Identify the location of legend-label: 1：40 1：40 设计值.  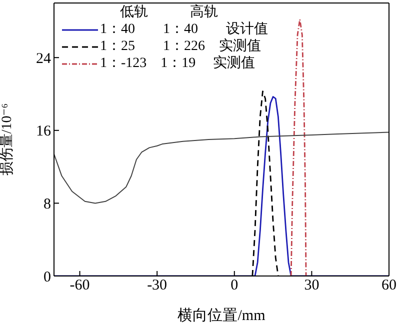
(184, 29).